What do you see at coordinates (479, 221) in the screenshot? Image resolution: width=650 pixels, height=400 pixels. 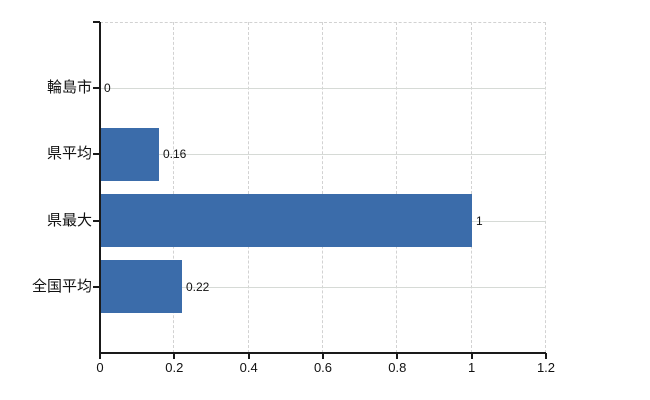 I see `value-label: 1` at bounding box center [479, 221].